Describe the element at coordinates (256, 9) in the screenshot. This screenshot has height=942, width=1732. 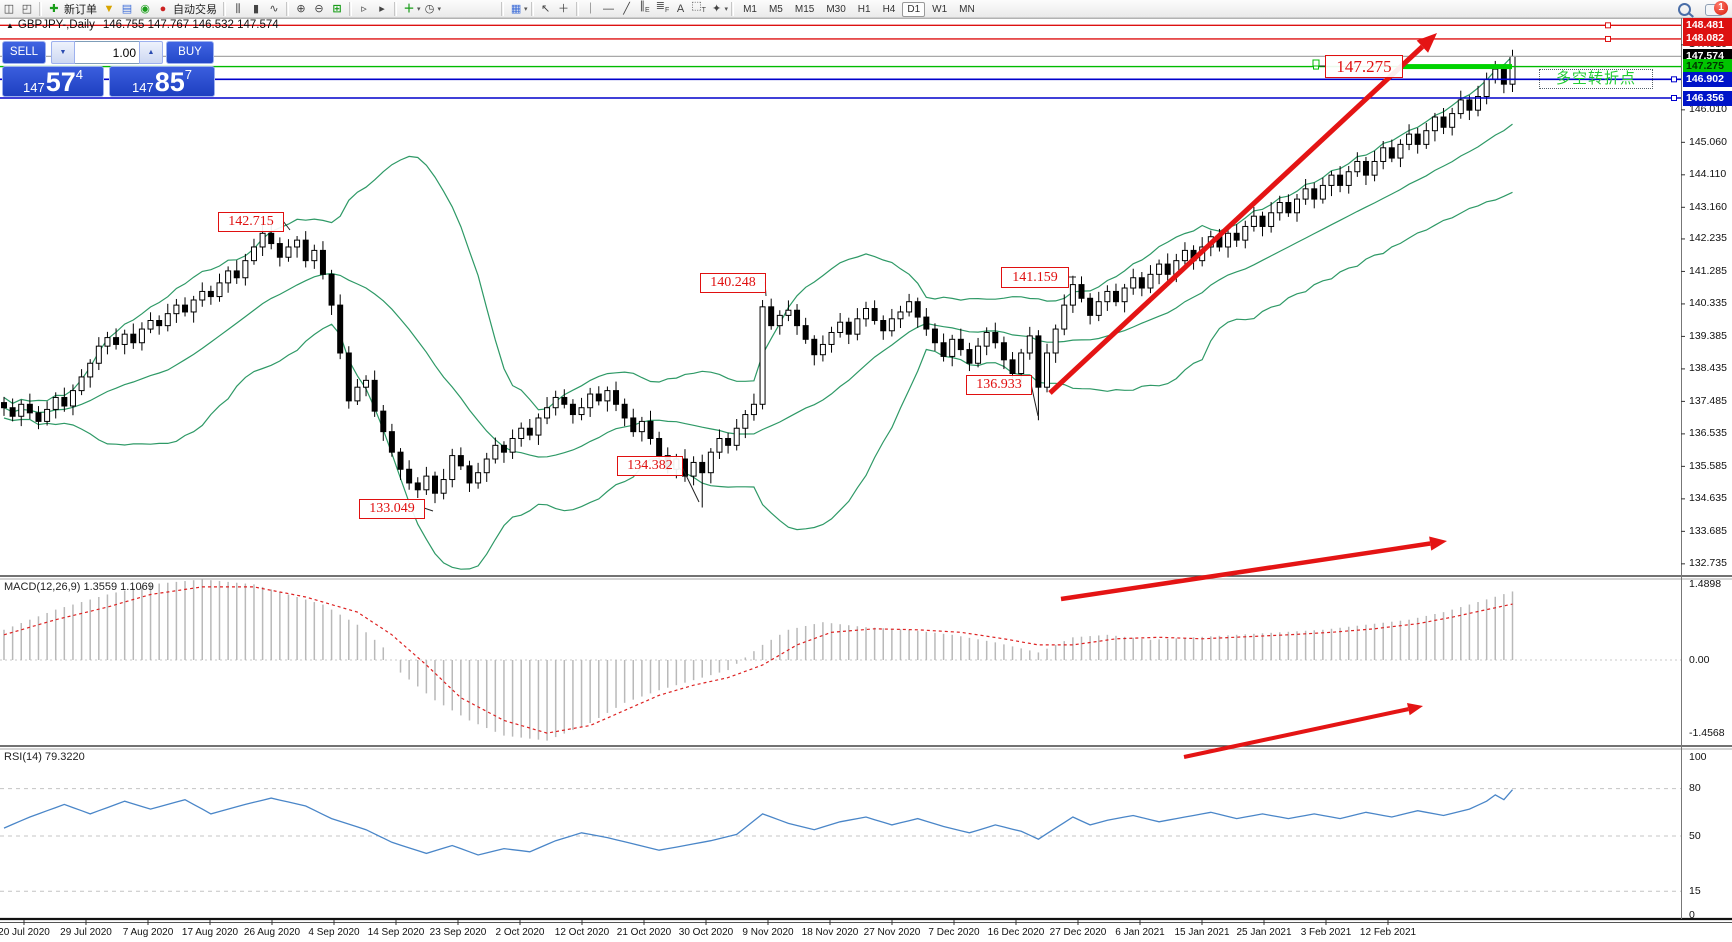
I see `candle-chart-type-icon: ▮` at that location.